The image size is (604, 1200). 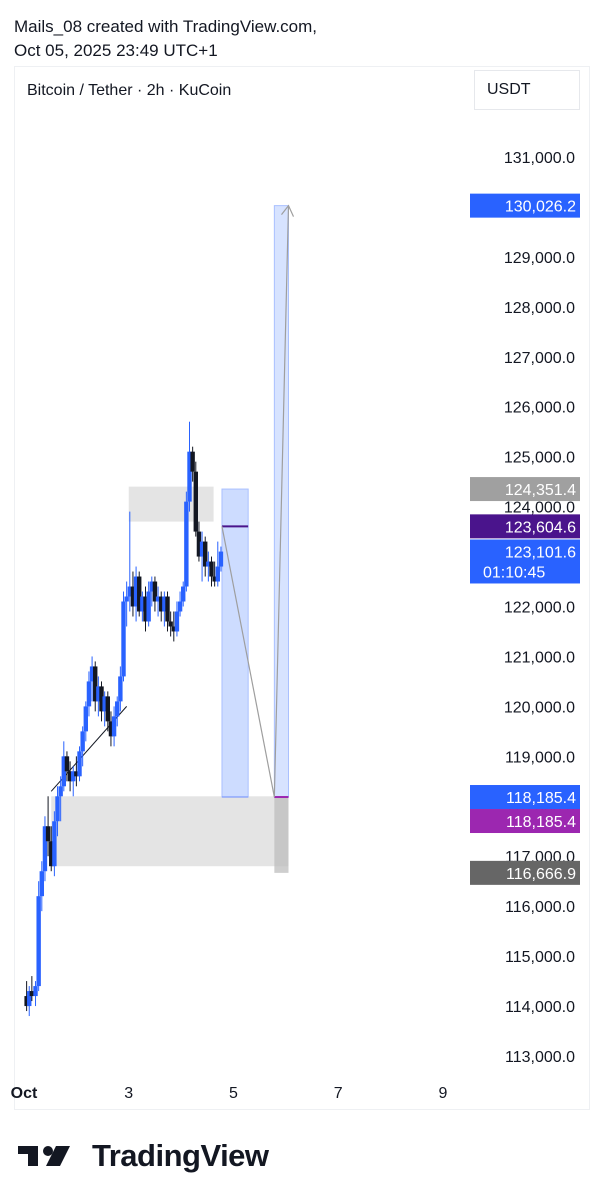 What do you see at coordinates (540, 907) in the screenshot?
I see `y-tick-label: 116,000.0` at bounding box center [540, 907].